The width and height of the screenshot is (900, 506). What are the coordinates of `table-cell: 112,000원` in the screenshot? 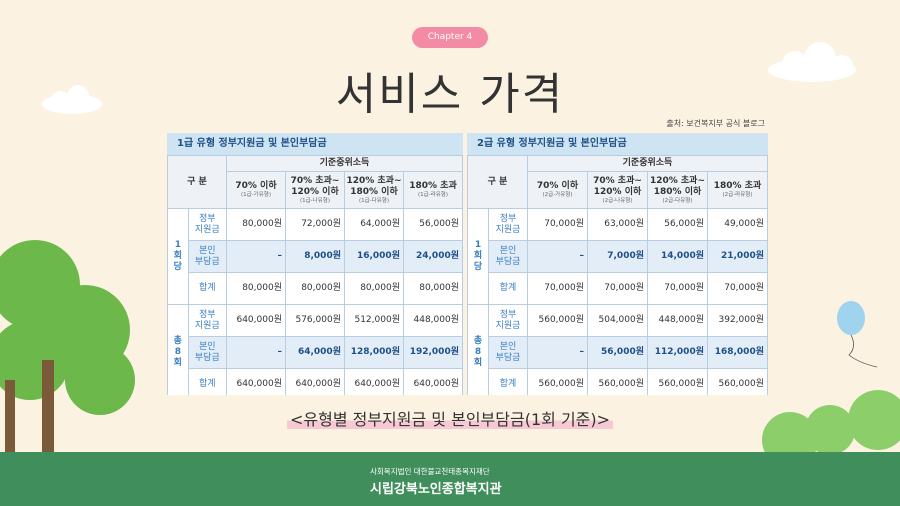 It's located at (677, 352).